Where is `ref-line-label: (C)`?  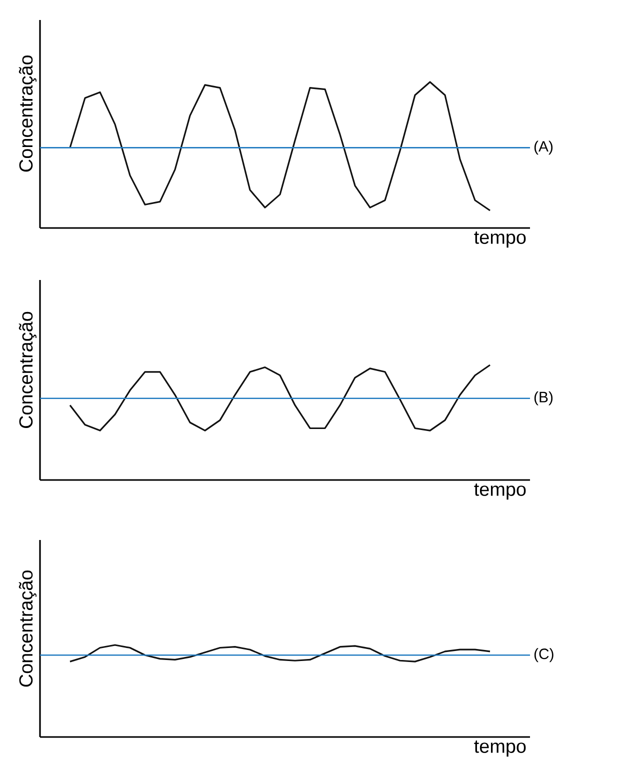 ref-line-label: (C) is located at coordinates (544, 655).